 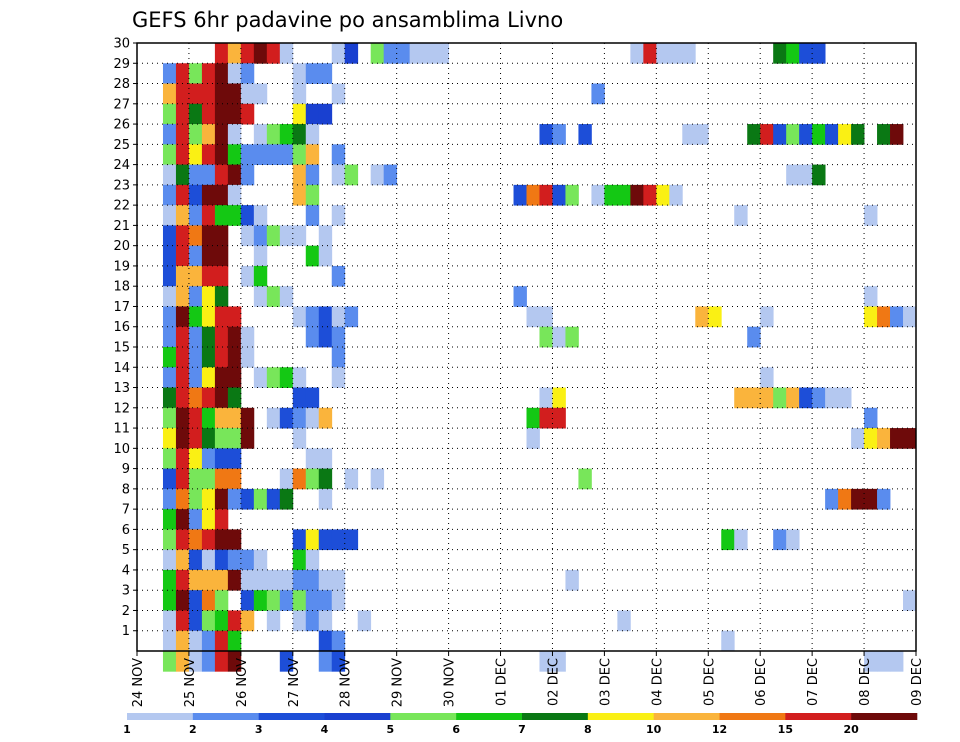 I want to click on y-tick-label: 19, so click(x=121, y=266).